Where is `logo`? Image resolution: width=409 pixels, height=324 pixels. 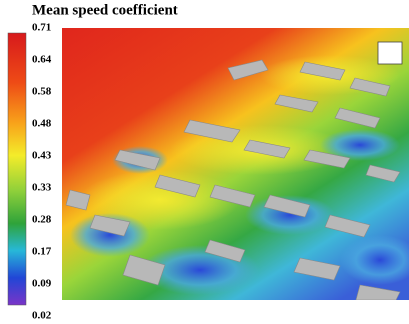
logo is located at coordinates (390, 53).